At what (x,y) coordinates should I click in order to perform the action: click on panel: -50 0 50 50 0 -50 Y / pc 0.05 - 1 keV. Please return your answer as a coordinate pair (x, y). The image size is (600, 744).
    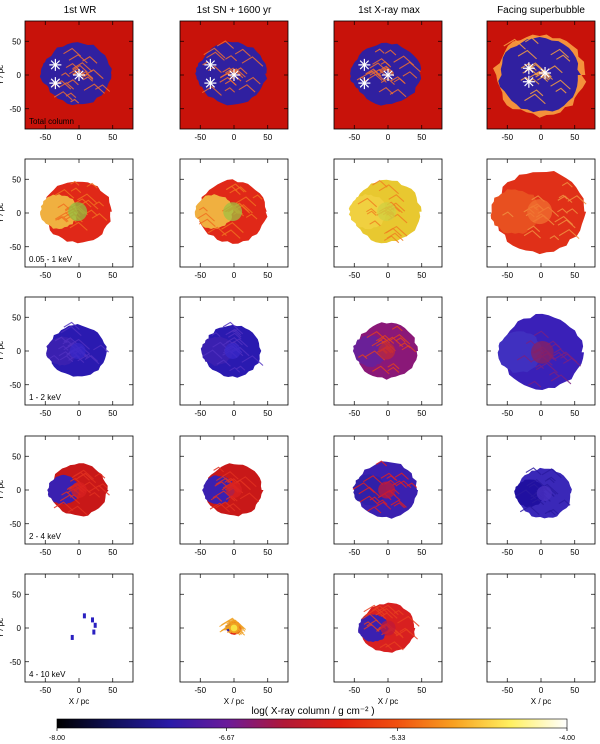
    Looking at the image, I should click on (67, 219).